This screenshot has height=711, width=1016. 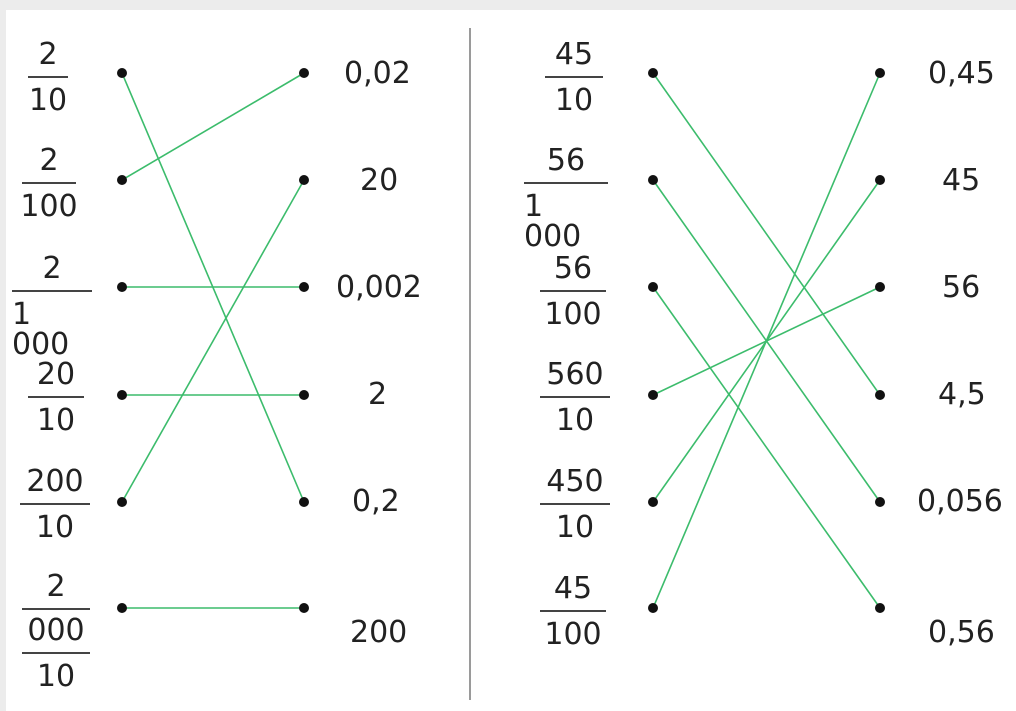 I want to click on numerator: 20, so click(x=56, y=374).